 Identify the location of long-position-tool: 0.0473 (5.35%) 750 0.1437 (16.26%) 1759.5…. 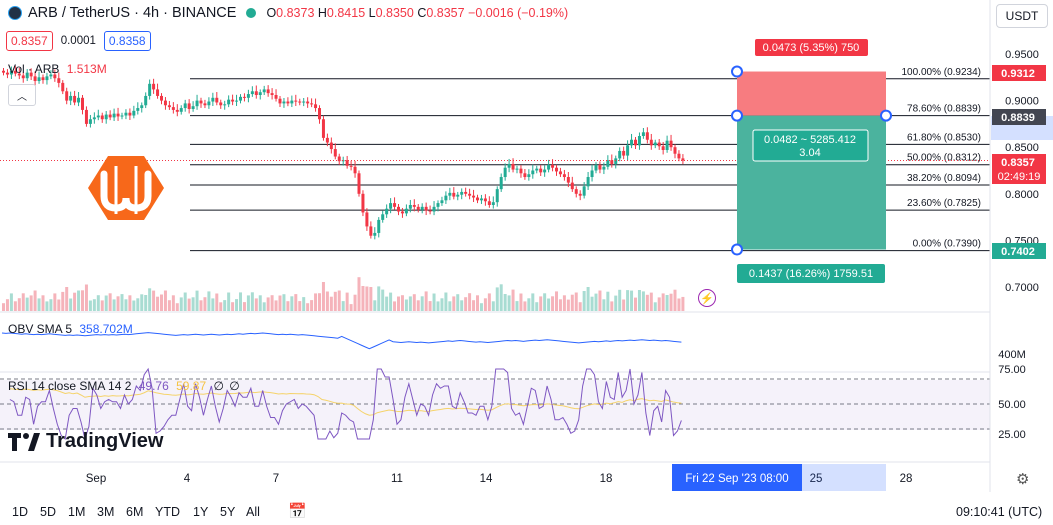
(811, 161).